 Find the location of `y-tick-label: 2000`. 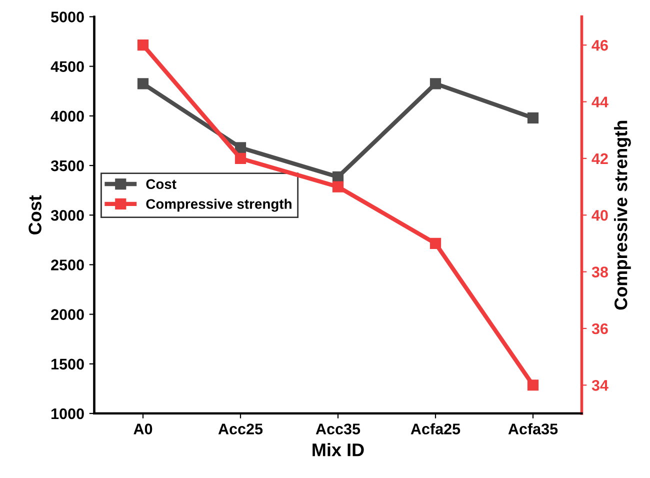

y-tick-label: 2000 is located at coordinates (67, 314).